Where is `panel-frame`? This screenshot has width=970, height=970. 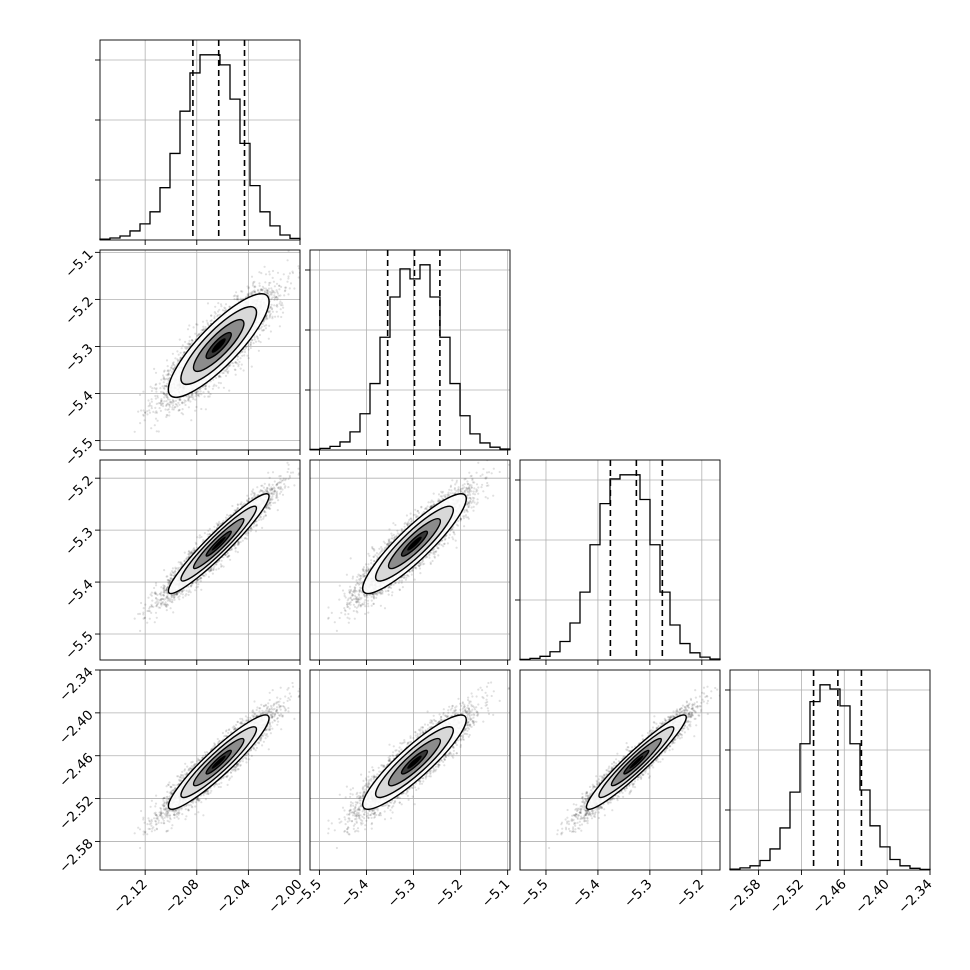 panel-frame is located at coordinates (200, 140).